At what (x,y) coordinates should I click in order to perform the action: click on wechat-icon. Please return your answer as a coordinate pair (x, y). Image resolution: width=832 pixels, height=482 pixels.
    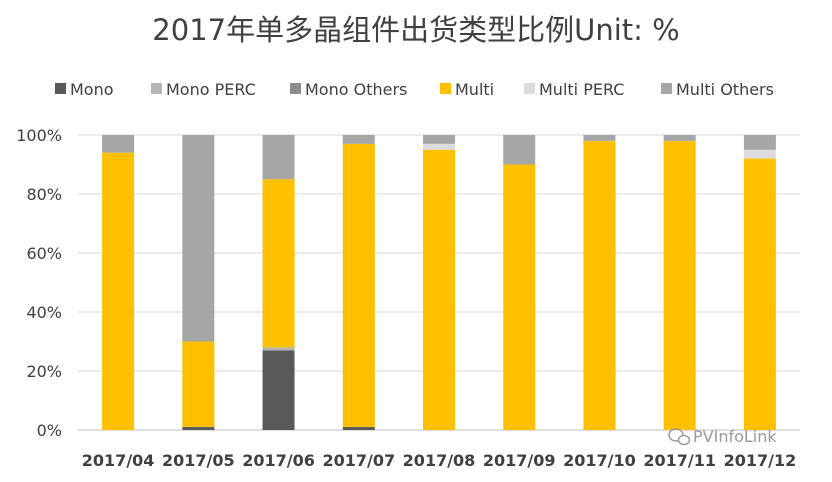
    Looking at the image, I should click on (679, 437).